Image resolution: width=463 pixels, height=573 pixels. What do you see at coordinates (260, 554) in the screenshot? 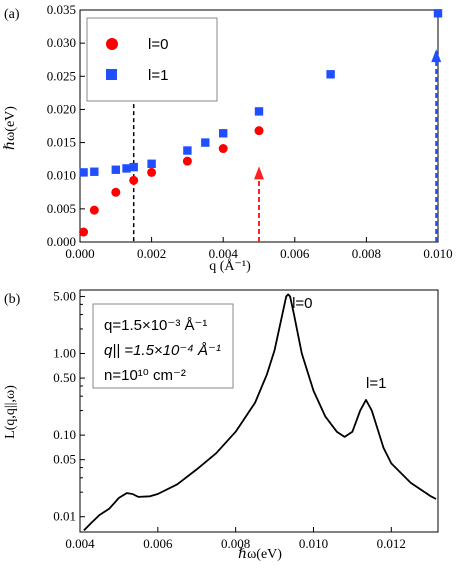
I see `panel-b-xlabel: ℏω(eV)` at bounding box center [260, 554].